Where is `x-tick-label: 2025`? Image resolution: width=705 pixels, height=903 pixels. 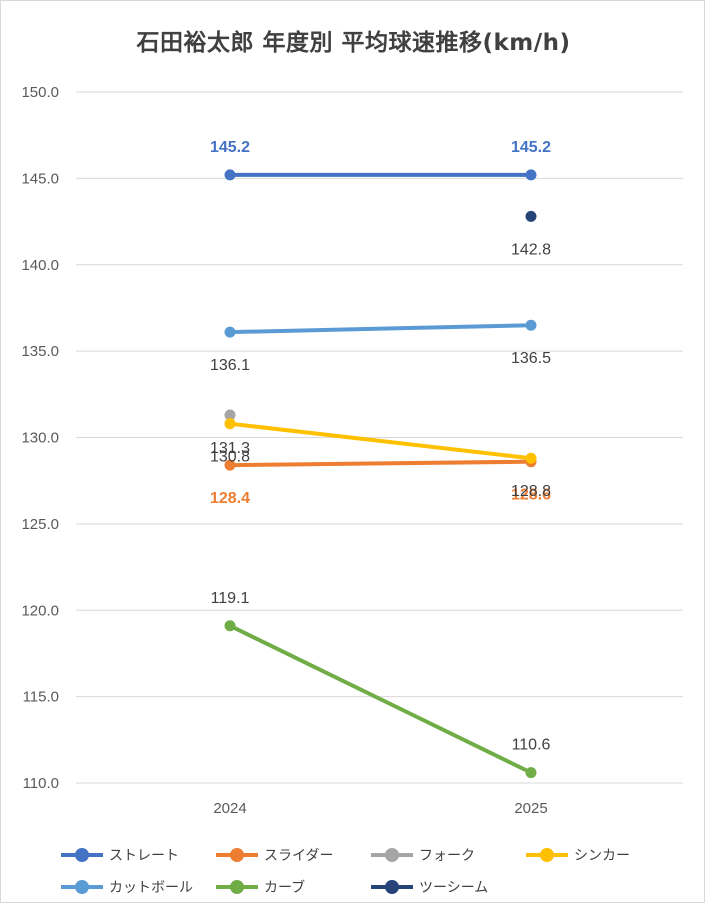 x-tick-label: 2025 is located at coordinates (530, 808).